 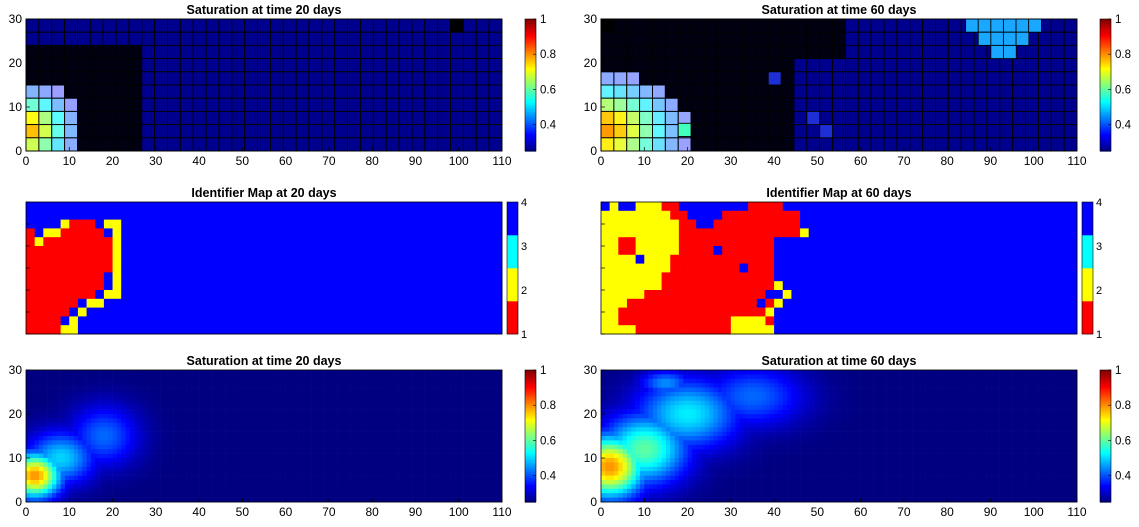 What do you see at coordinates (591, 19) in the screenshot?
I see `y-tick-label: 30` at bounding box center [591, 19].